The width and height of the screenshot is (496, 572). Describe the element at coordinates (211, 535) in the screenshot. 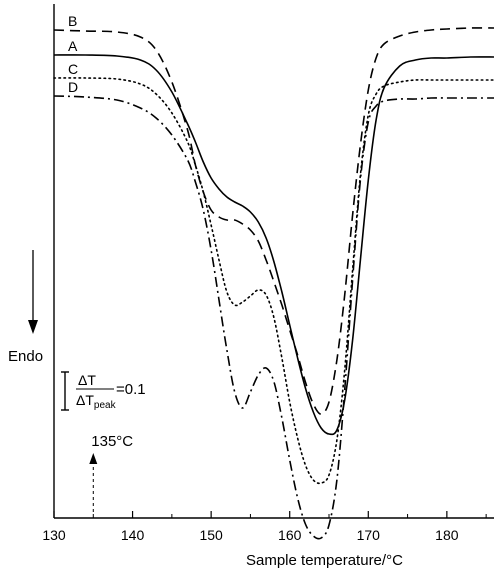

I see `x-tick-label: 150` at that location.